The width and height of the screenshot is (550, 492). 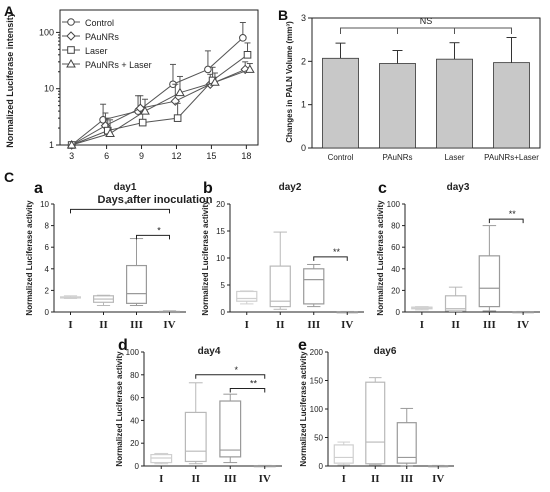 What do you see at coordinates (47, 269) in the screenshot?
I see `y-tick-label: 4` at bounding box center [47, 269].